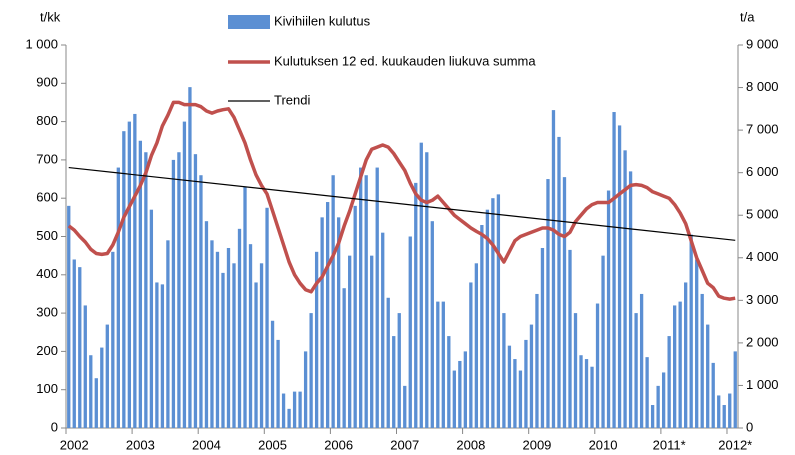  What do you see at coordinates (206, 444) in the screenshot?
I see `x-tick-label: 2004` at bounding box center [206, 444].